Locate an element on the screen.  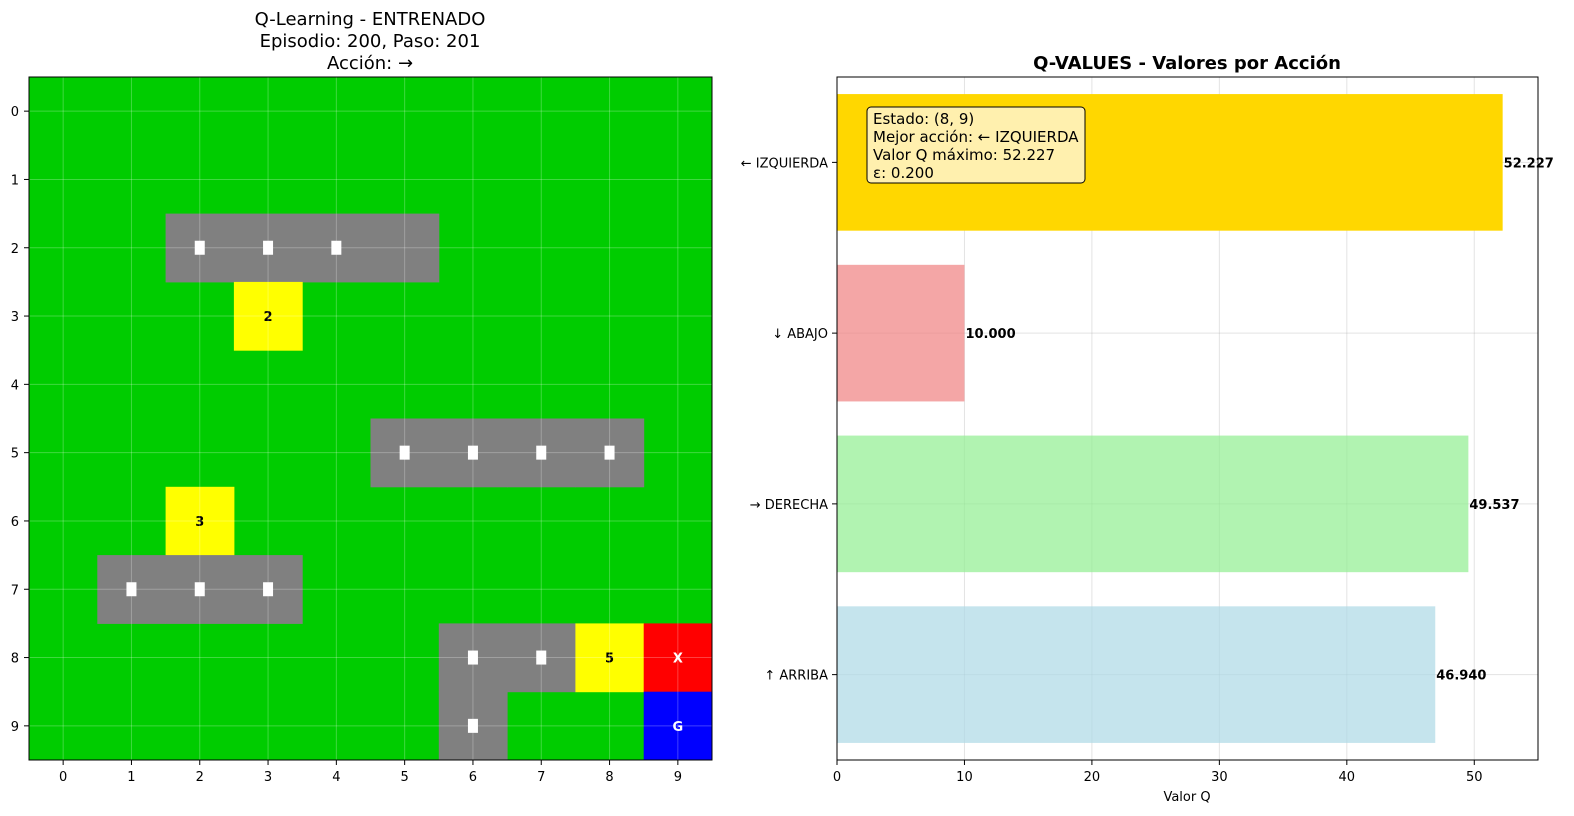
road-cell is located at coordinates (405, 248).